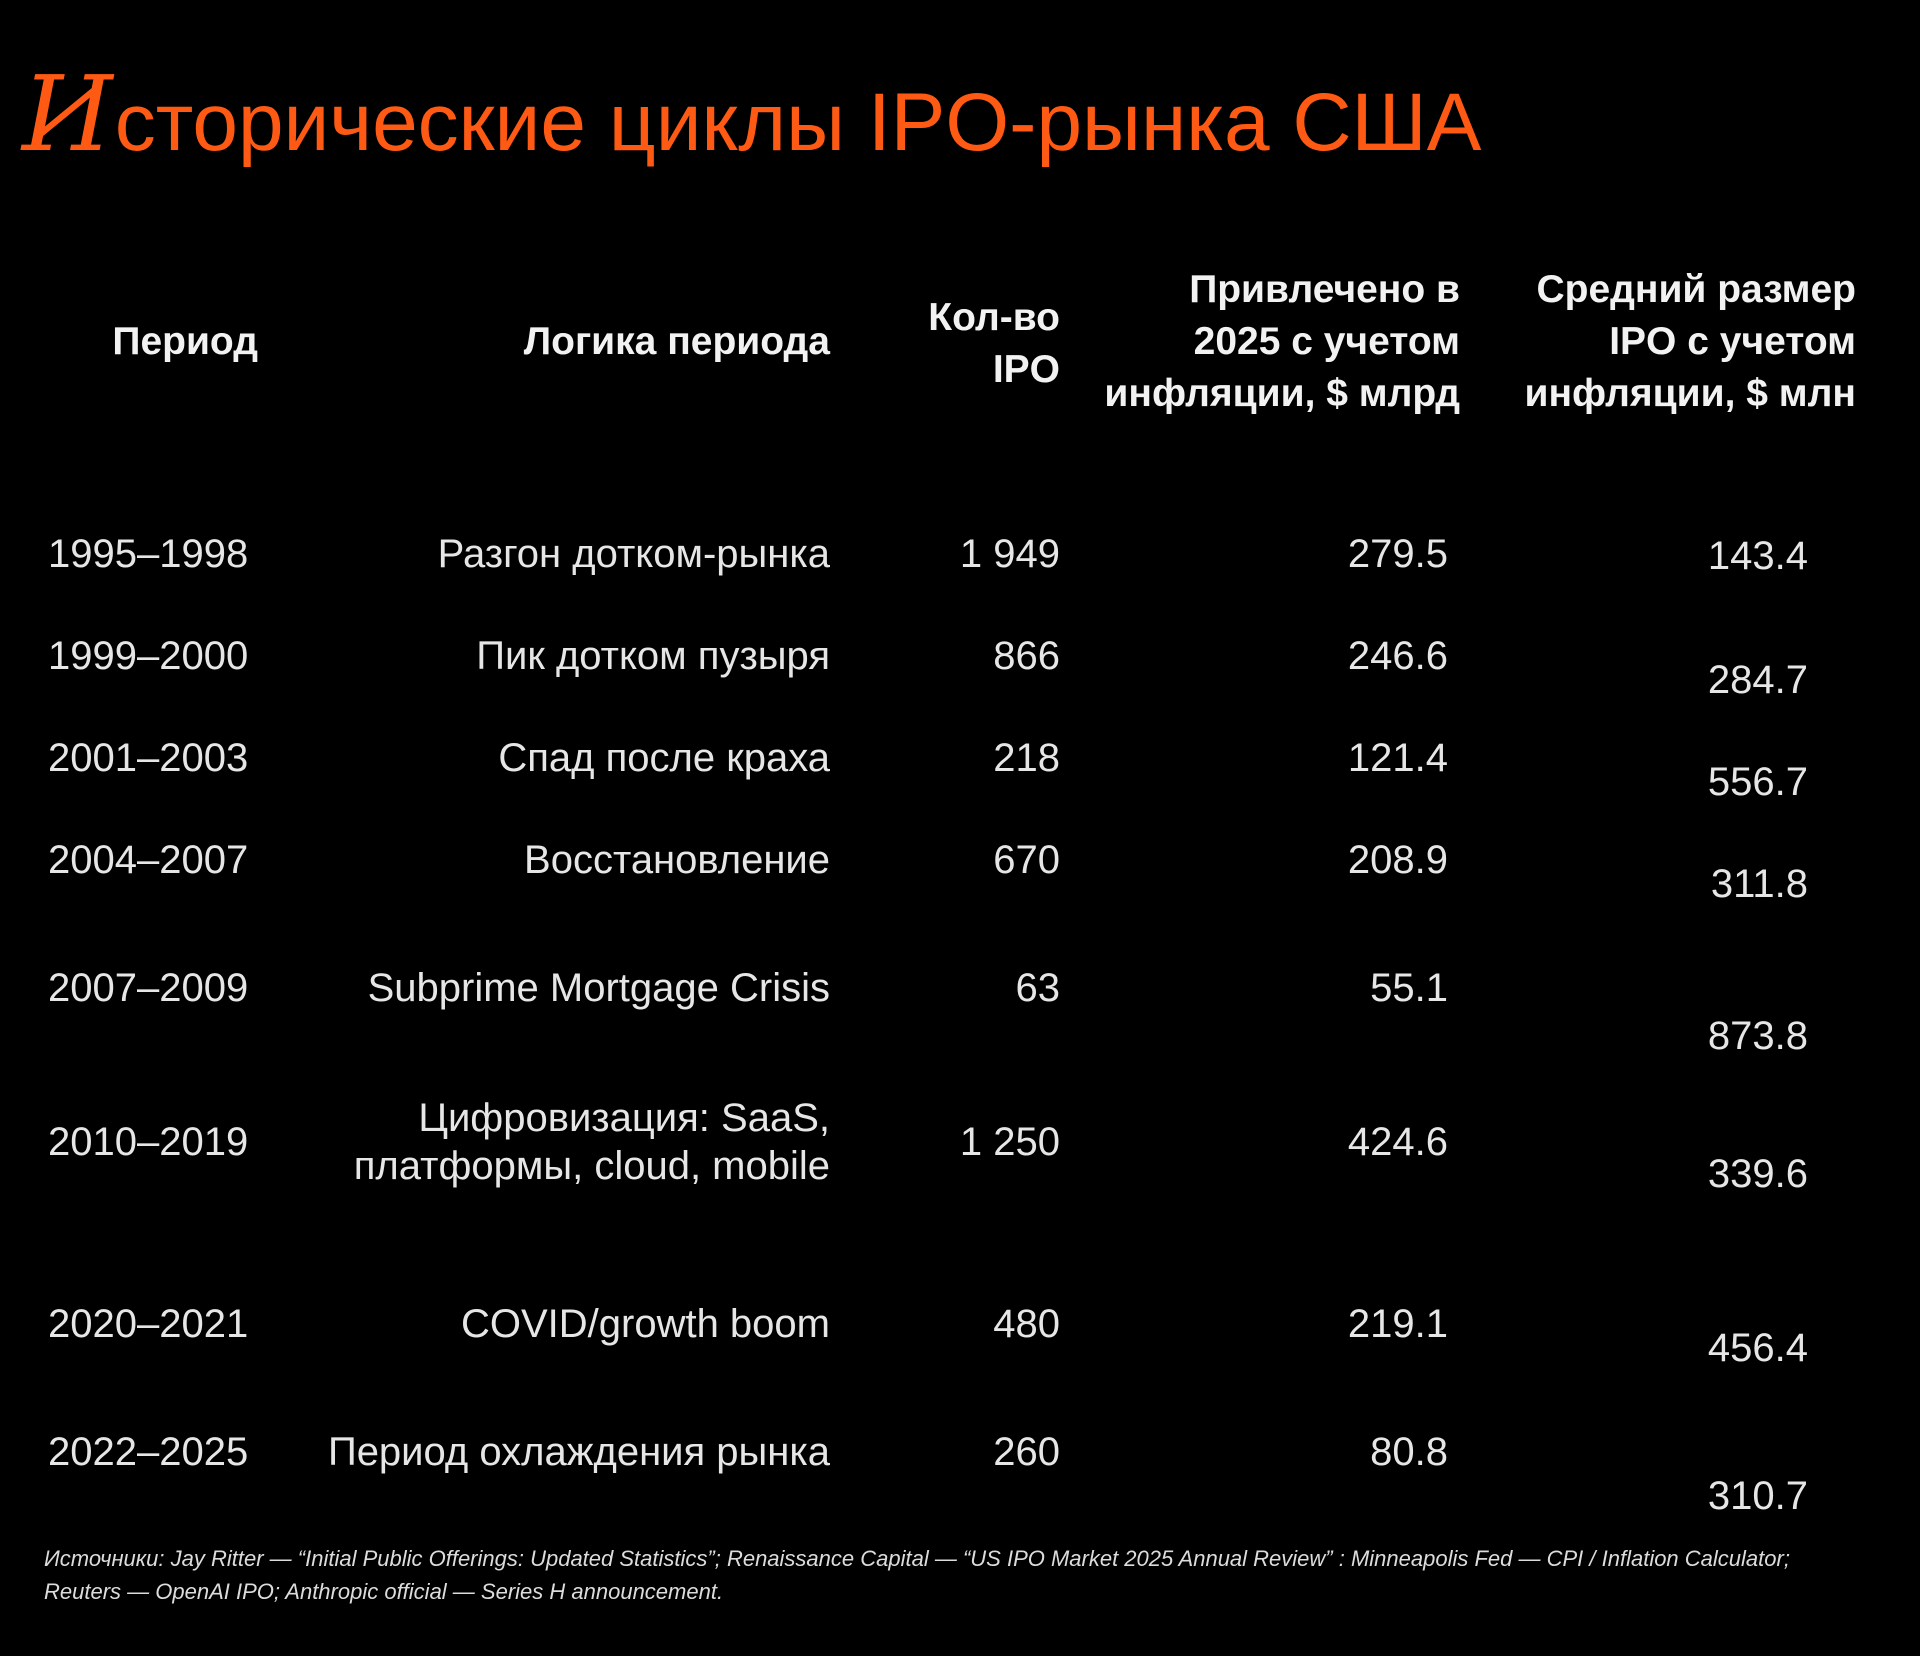  What do you see at coordinates (1009, 554) in the screenshot?
I see `cell-count: 1 949` at bounding box center [1009, 554].